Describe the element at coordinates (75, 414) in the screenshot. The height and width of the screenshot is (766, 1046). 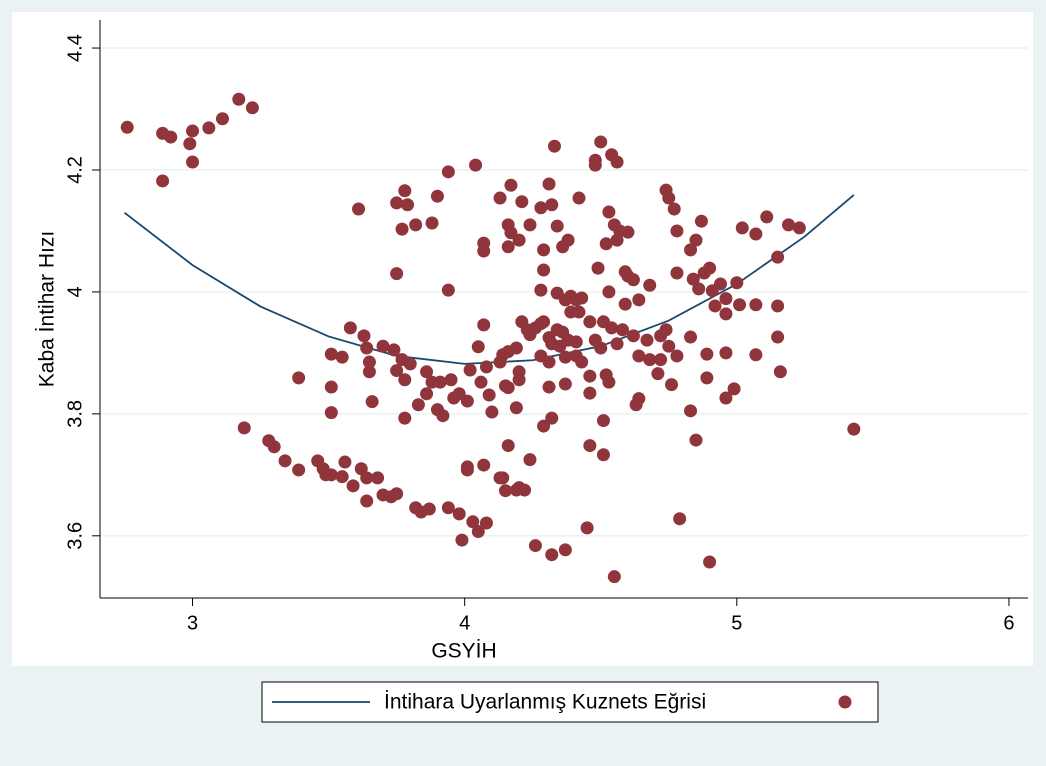
I see `y-tick-label: 3.8` at that location.